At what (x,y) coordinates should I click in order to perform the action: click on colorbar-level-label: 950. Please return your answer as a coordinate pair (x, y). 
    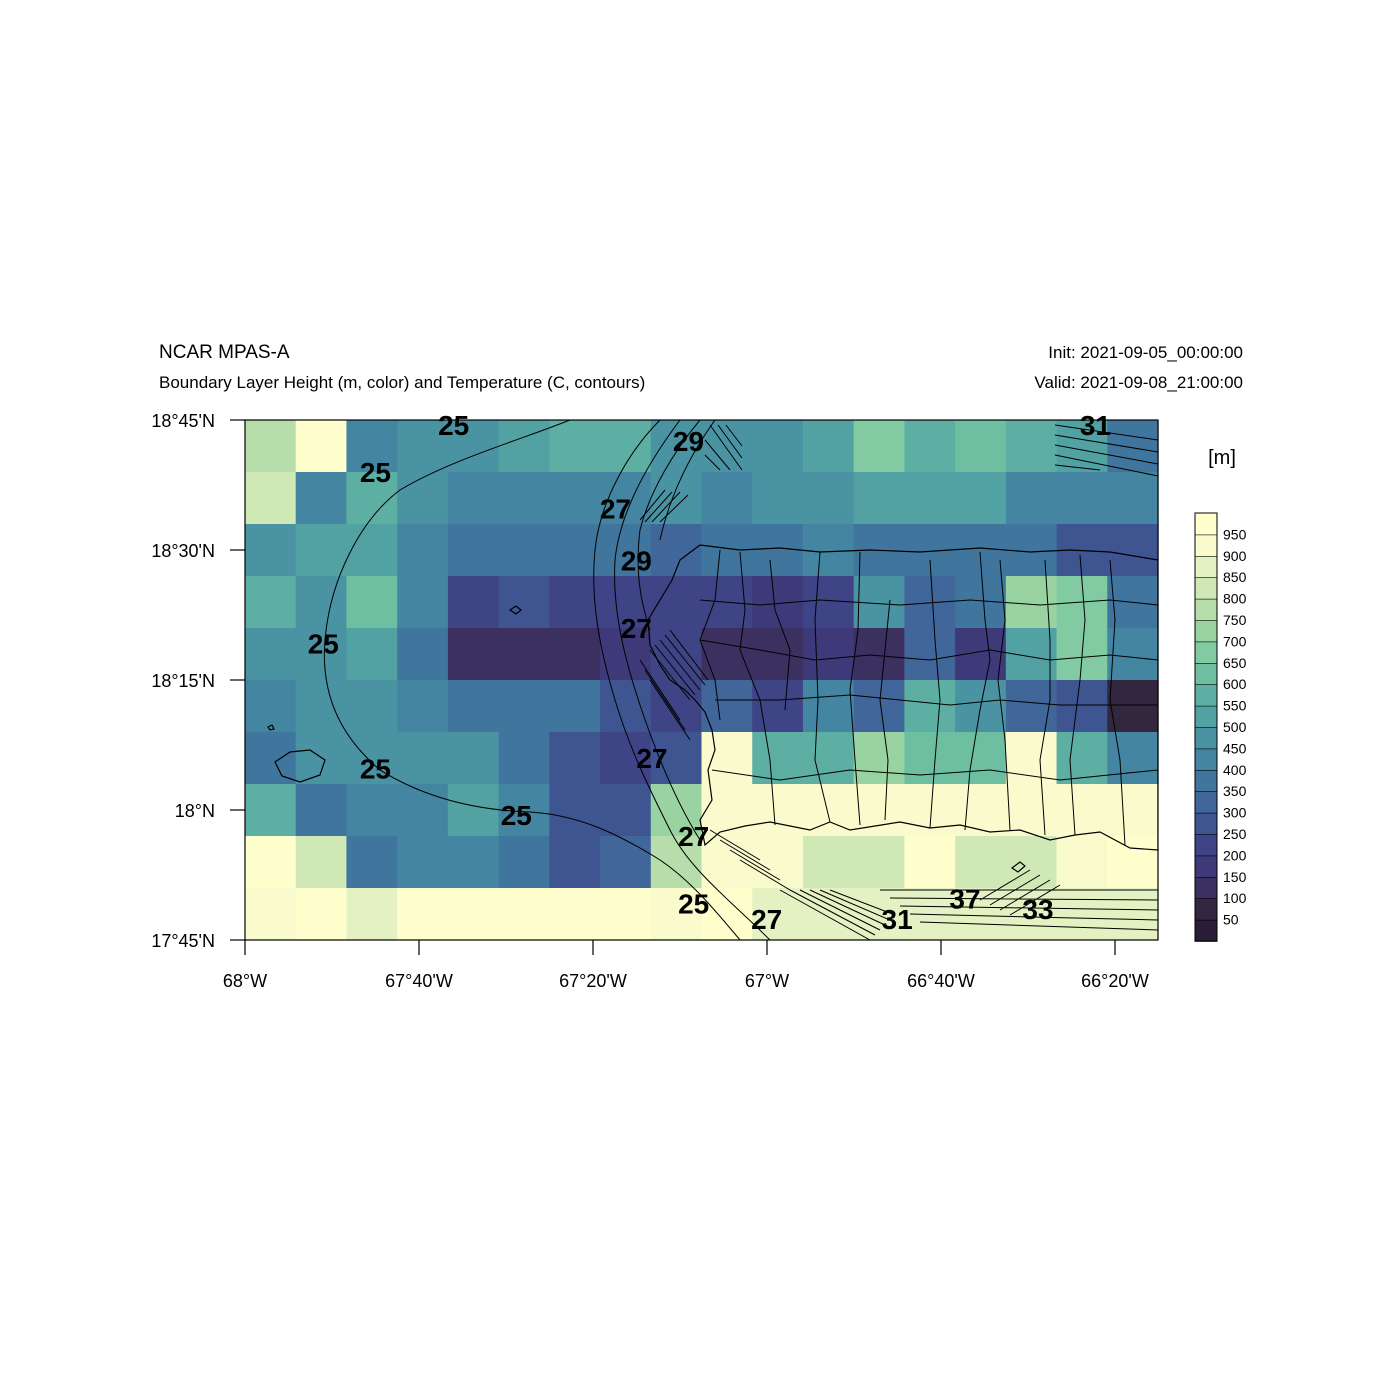
    Looking at the image, I should click on (1235, 534).